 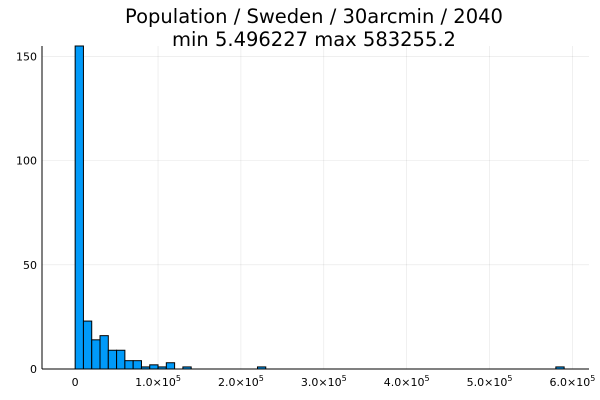 What do you see at coordinates (33, 369) in the screenshot?
I see `y-tick-label: 0` at bounding box center [33, 369].